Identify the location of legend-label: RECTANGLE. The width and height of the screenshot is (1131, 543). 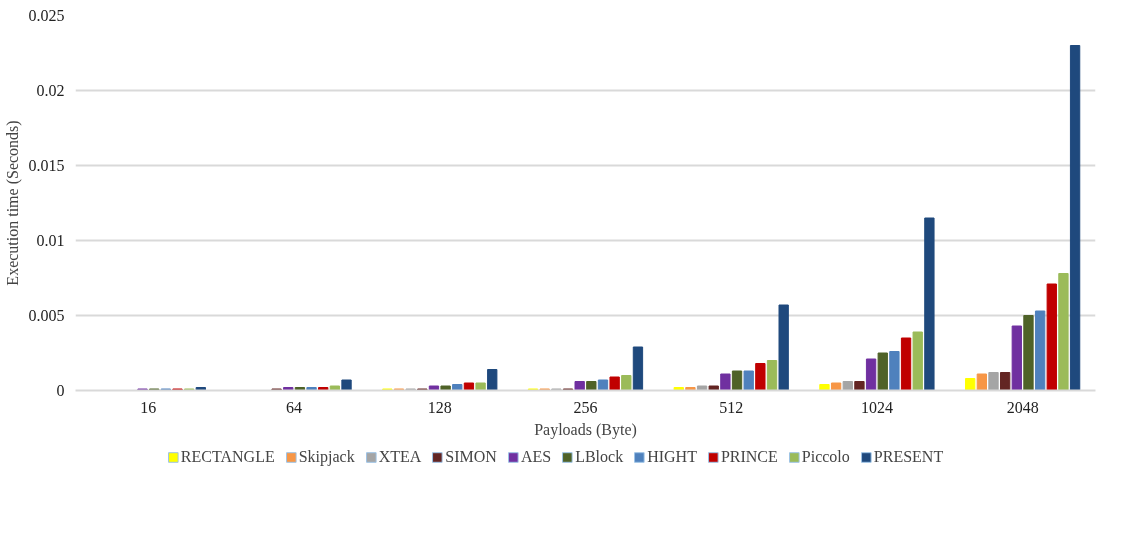
(227, 457).